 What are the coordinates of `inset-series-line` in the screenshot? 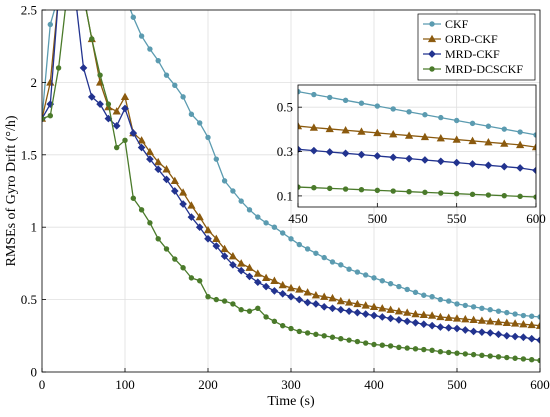 It's located at (417, 160).